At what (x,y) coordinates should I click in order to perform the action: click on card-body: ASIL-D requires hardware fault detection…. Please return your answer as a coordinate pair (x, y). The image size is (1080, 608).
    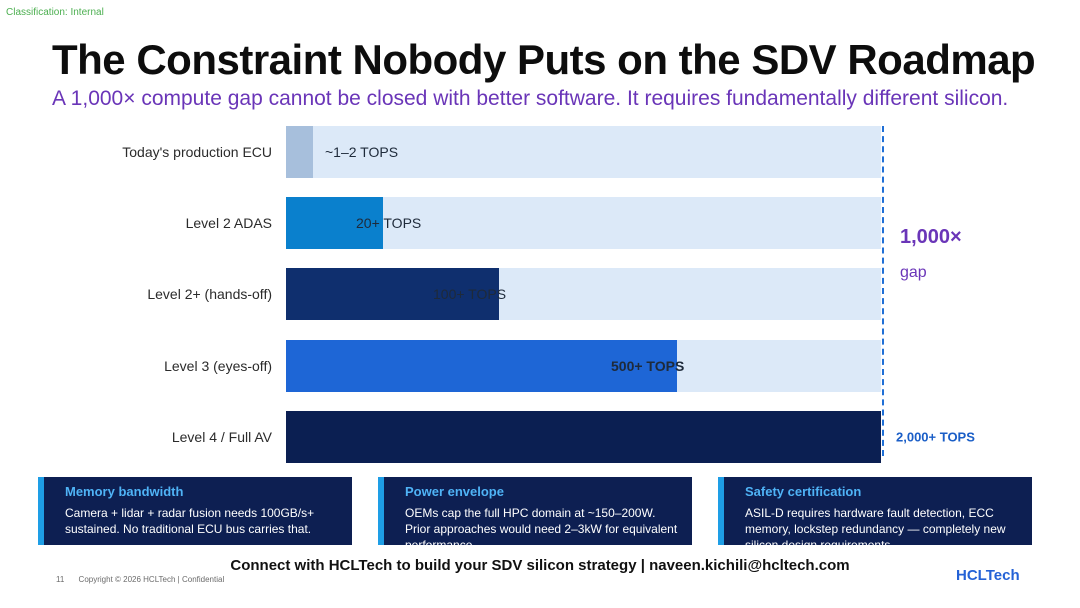
    Looking at the image, I should click on (875, 525).